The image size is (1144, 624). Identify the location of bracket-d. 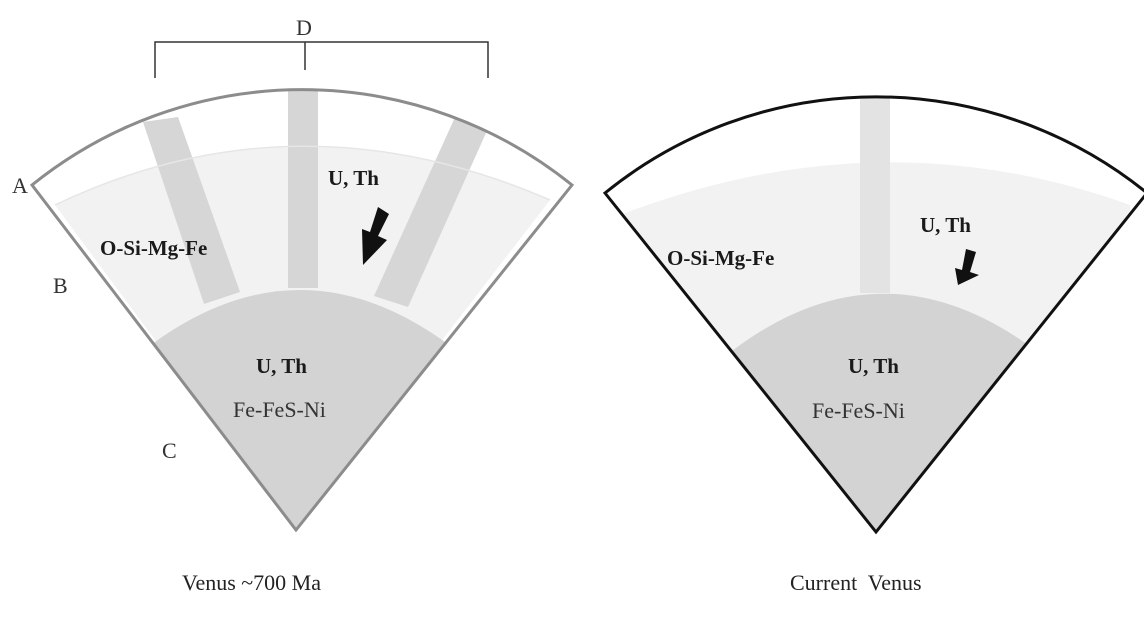
(321, 59).